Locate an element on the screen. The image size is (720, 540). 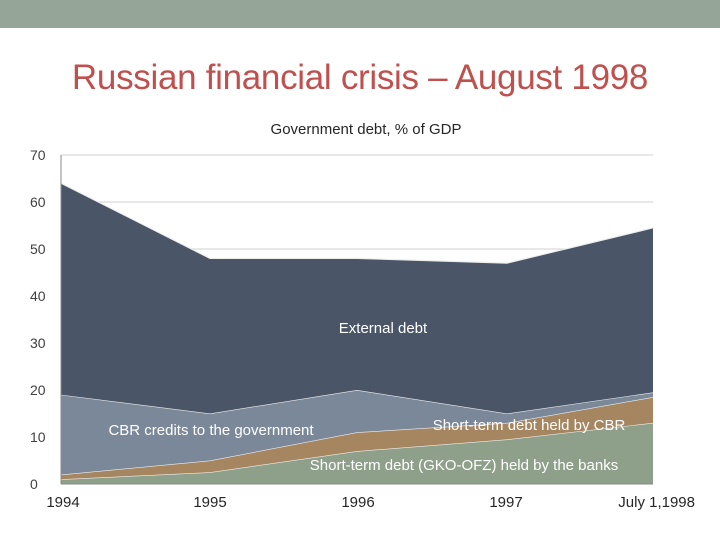
y-tick-label: 10 is located at coordinates (38, 437).